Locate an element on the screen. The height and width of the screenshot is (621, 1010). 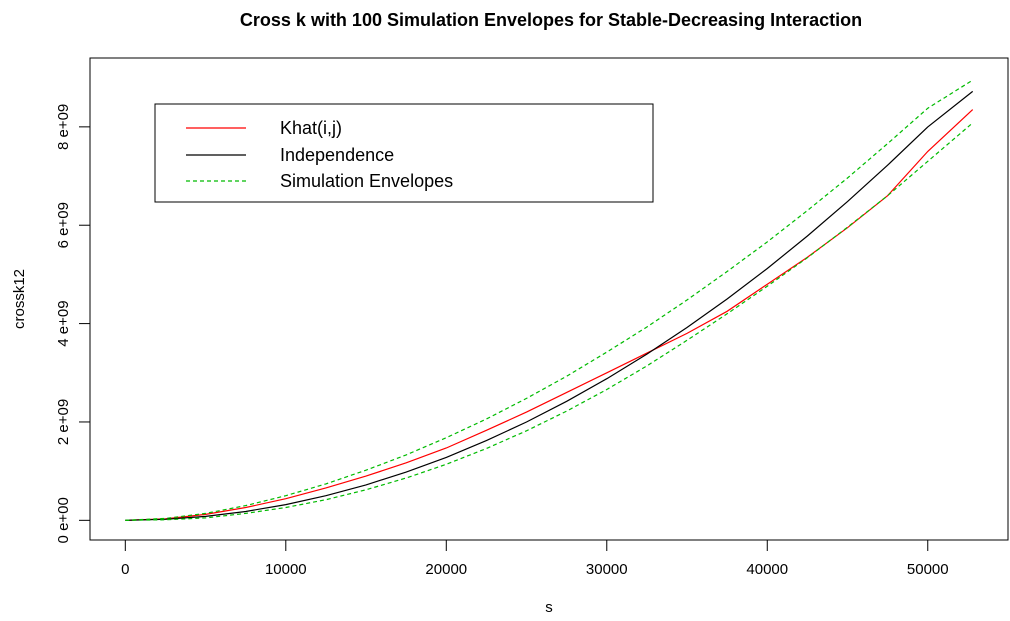
y-axis: 0 e+00 2 e+09 4 e+09 6 e+09 8 e+09 is located at coordinates (73, 323).